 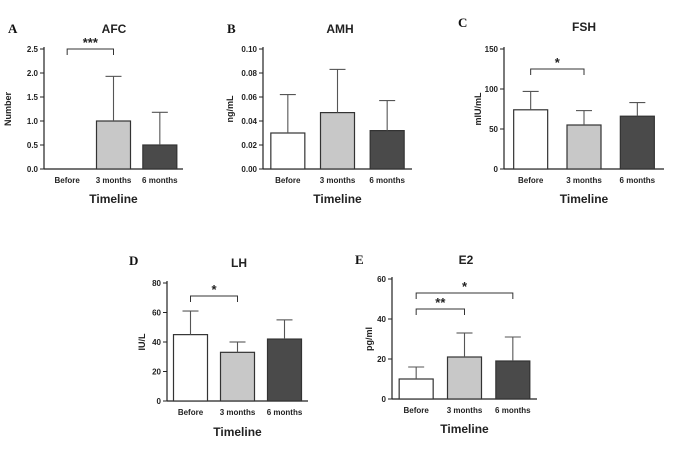 What do you see at coordinates (33, 49) in the screenshot?
I see `y-tick-label-a: 2.5` at bounding box center [33, 49].